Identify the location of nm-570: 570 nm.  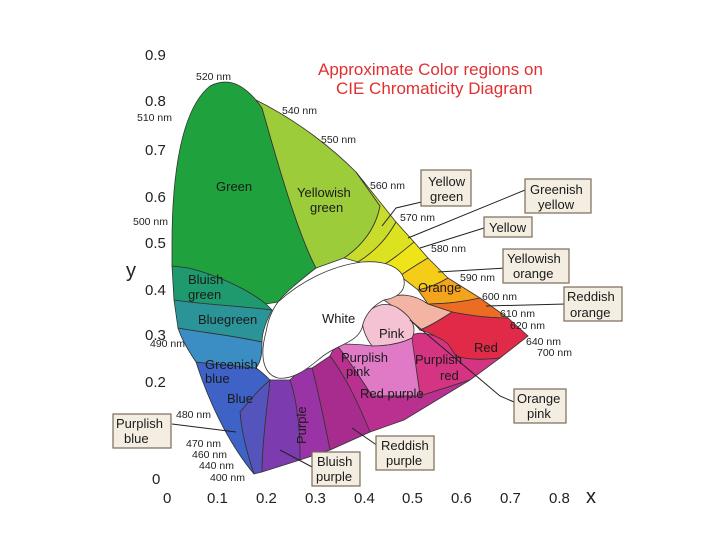
(417, 218).